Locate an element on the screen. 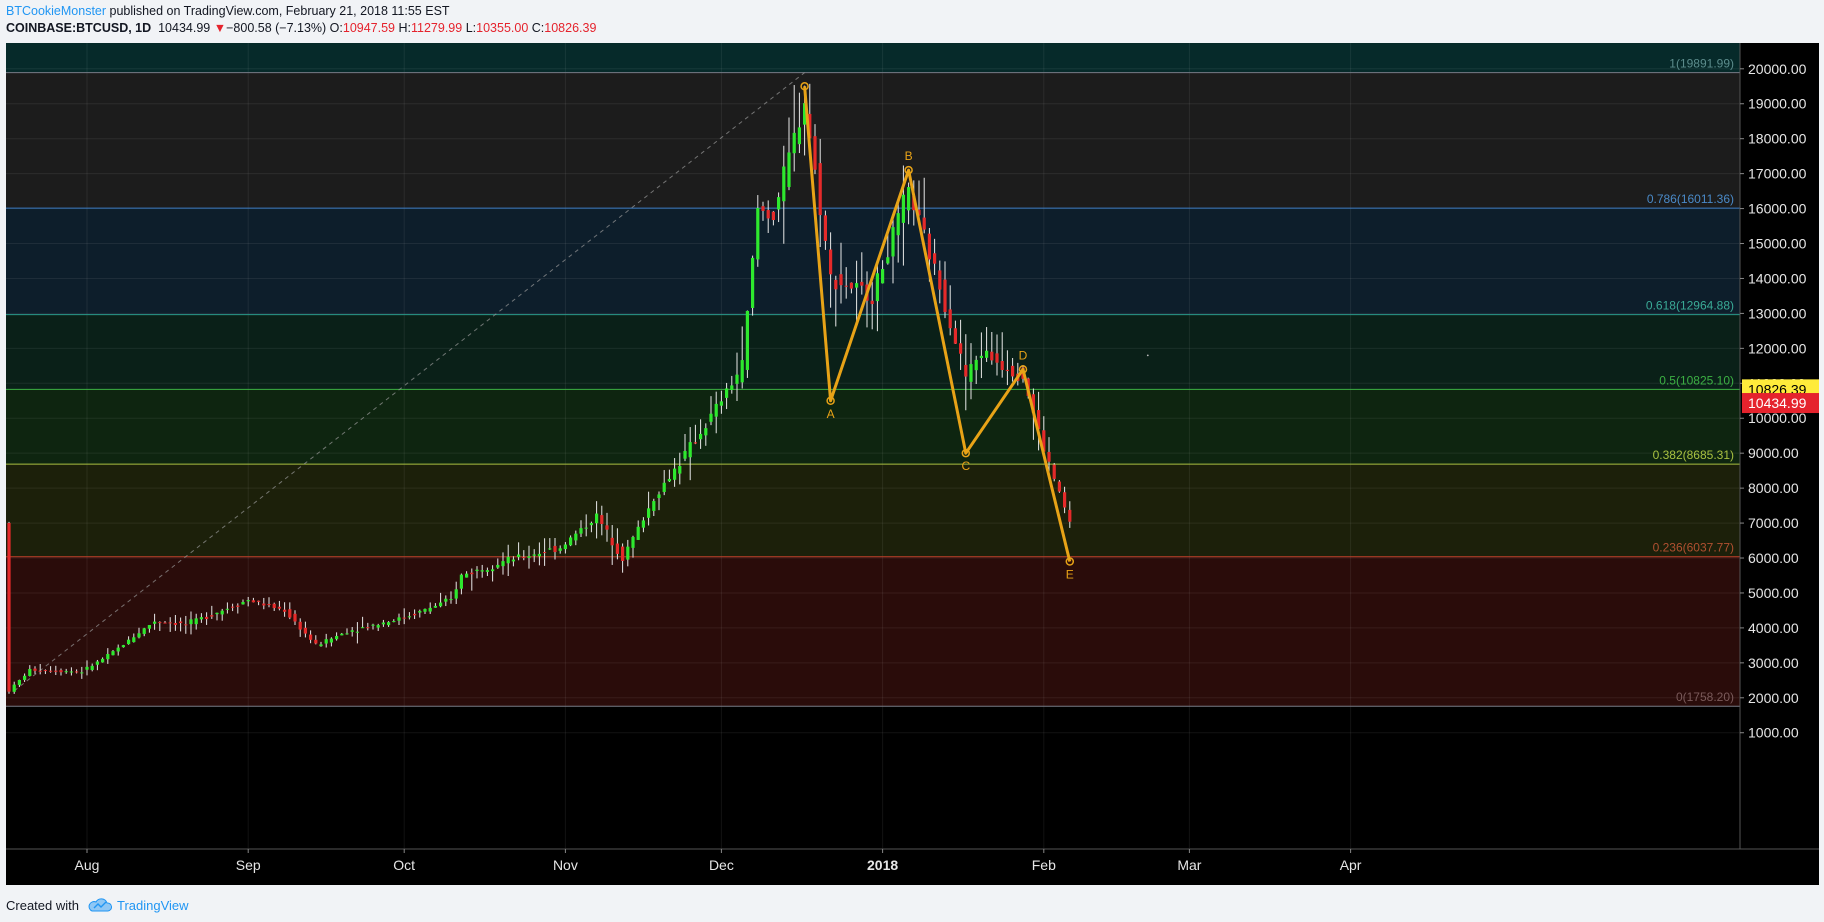 This screenshot has height=922, width=1824. tradingview-link: TradingView is located at coordinates (153, 905).